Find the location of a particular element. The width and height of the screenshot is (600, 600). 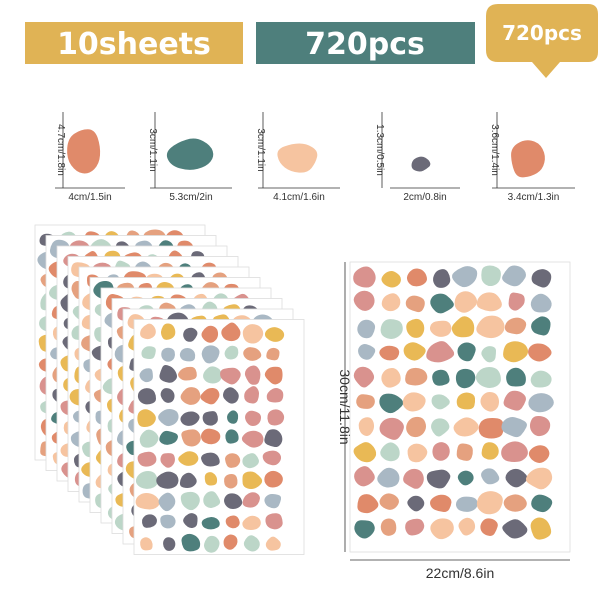

sample-height: 4.7cm/1.8in is located at coordinates (60, 150).